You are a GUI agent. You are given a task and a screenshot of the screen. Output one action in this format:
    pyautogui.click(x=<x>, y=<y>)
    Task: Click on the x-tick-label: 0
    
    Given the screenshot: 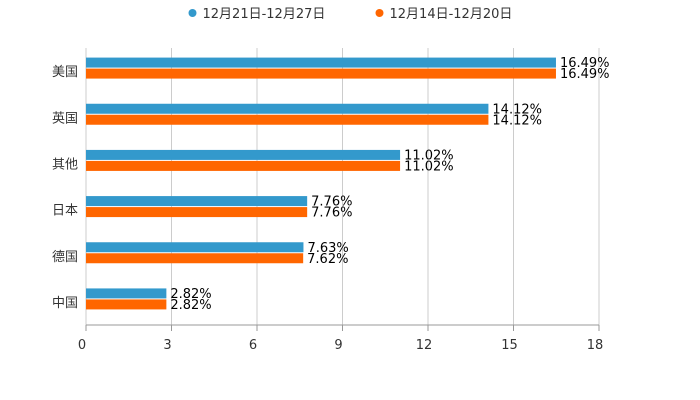 What is the action you would take?
    pyautogui.click(x=82, y=345)
    